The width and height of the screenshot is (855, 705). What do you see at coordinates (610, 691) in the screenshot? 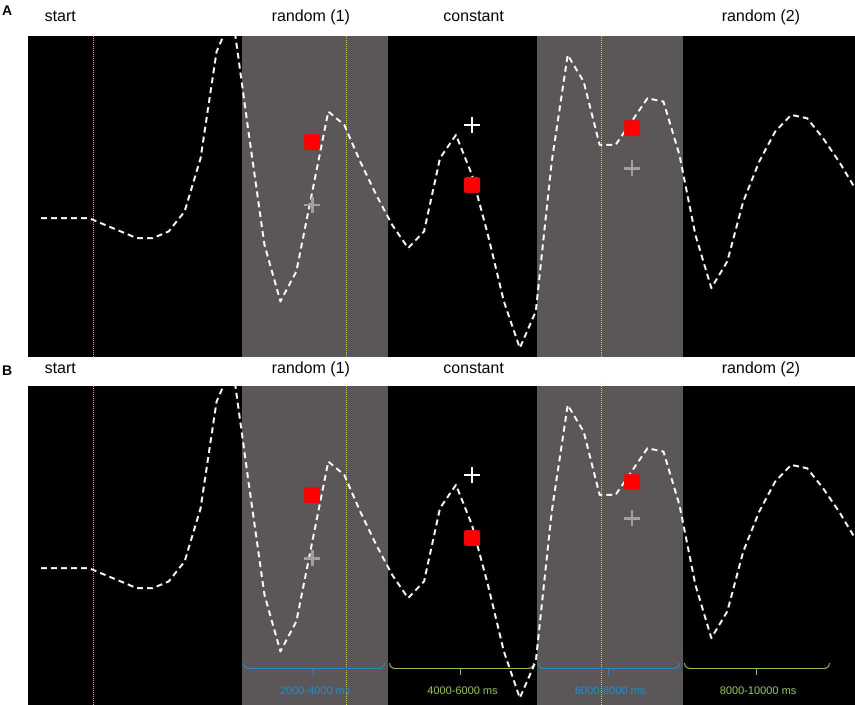
I see `annotation: 6000-8000 ms` at bounding box center [610, 691].